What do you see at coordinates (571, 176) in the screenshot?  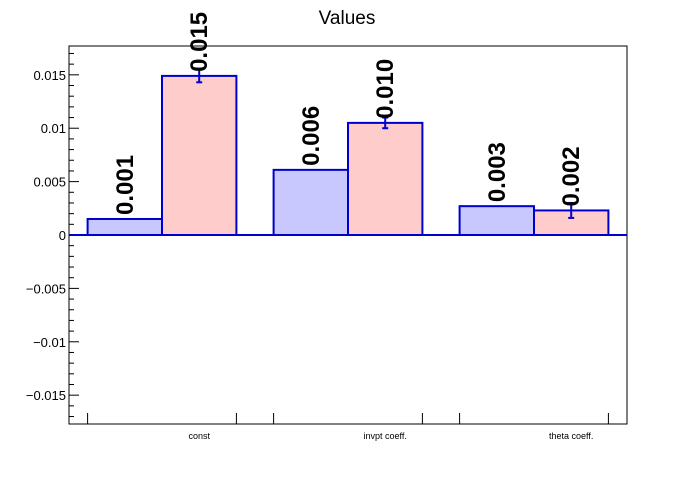 I see `data-label: 0.002` at bounding box center [571, 176].